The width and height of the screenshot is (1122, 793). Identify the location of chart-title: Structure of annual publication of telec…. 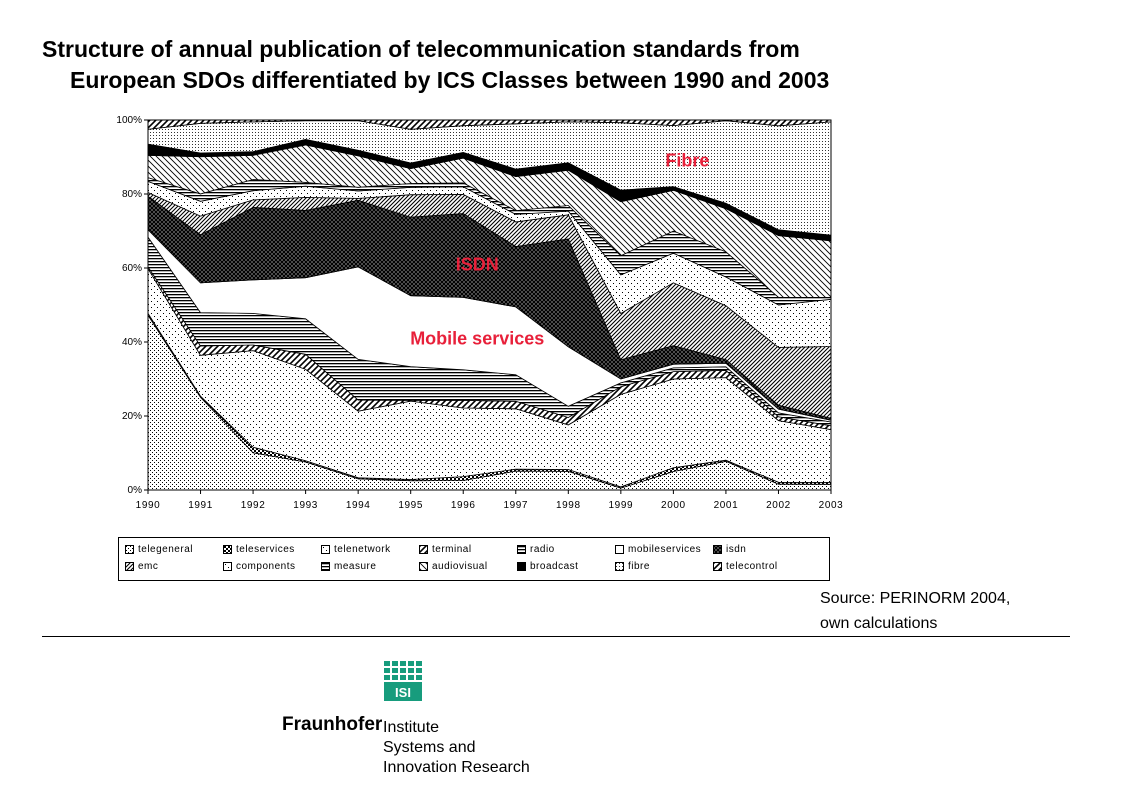
(572, 65).